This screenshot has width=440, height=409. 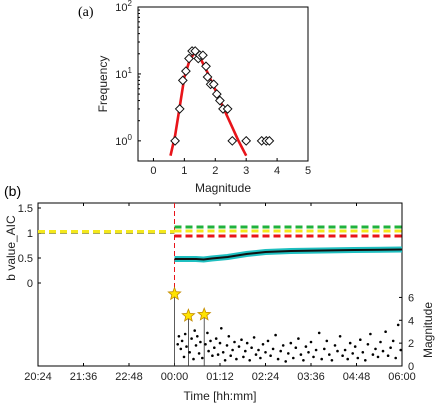 I want to click on x-tick-label: 22:48, so click(x=129, y=377).